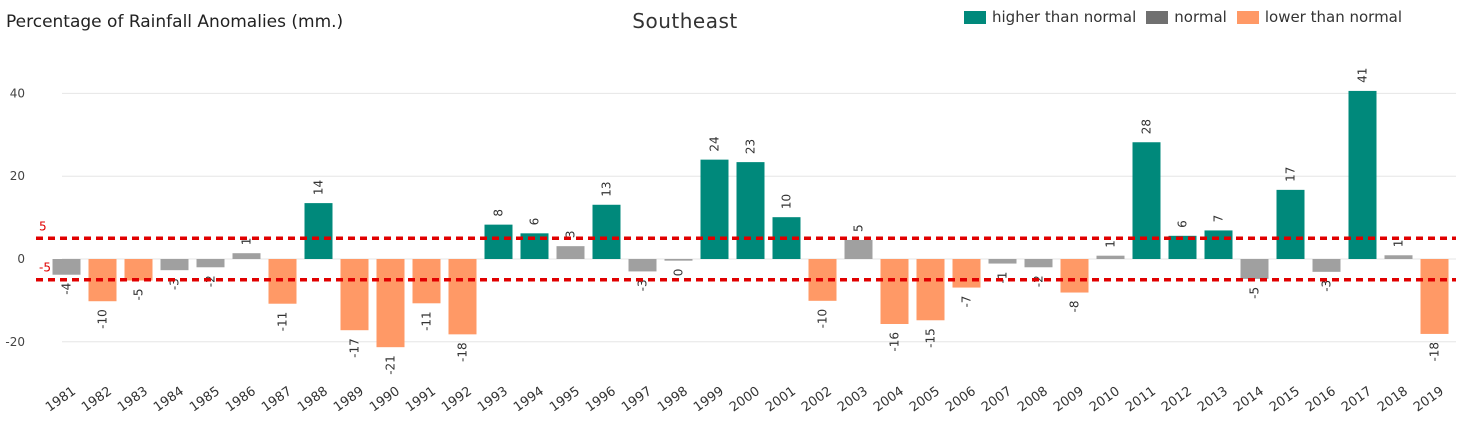  Describe the element at coordinates (895, 342) in the screenshot. I see `data-label-2004: -16` at that location.